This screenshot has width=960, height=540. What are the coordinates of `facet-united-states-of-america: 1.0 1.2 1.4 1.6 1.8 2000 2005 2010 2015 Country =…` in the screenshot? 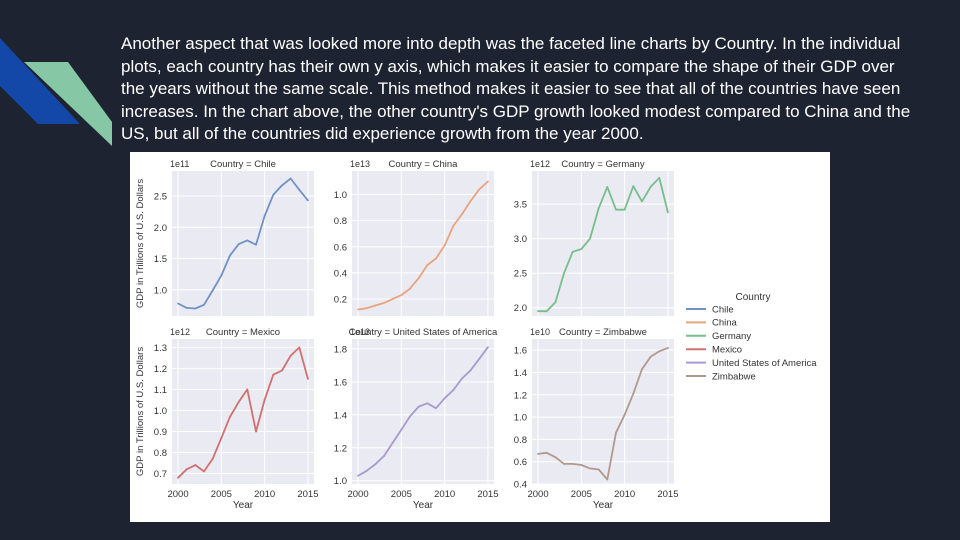 It's located at (416, 413).